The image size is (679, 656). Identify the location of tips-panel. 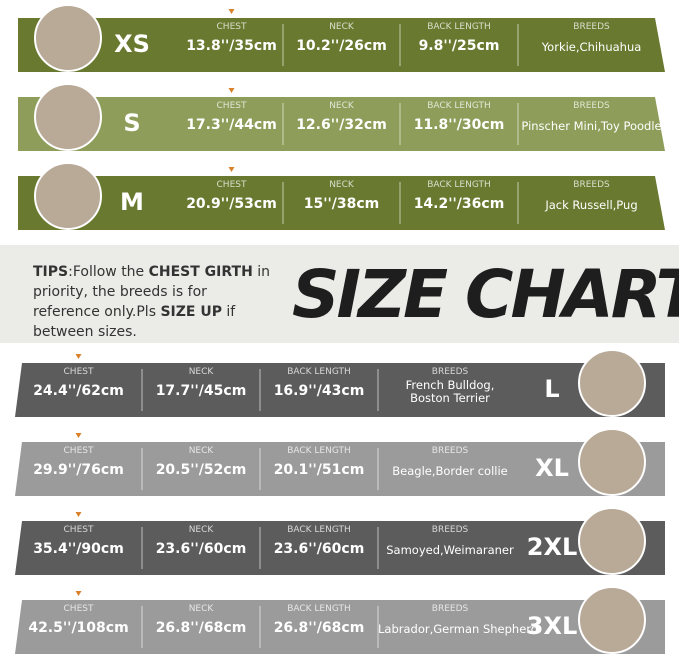
(339, 294).